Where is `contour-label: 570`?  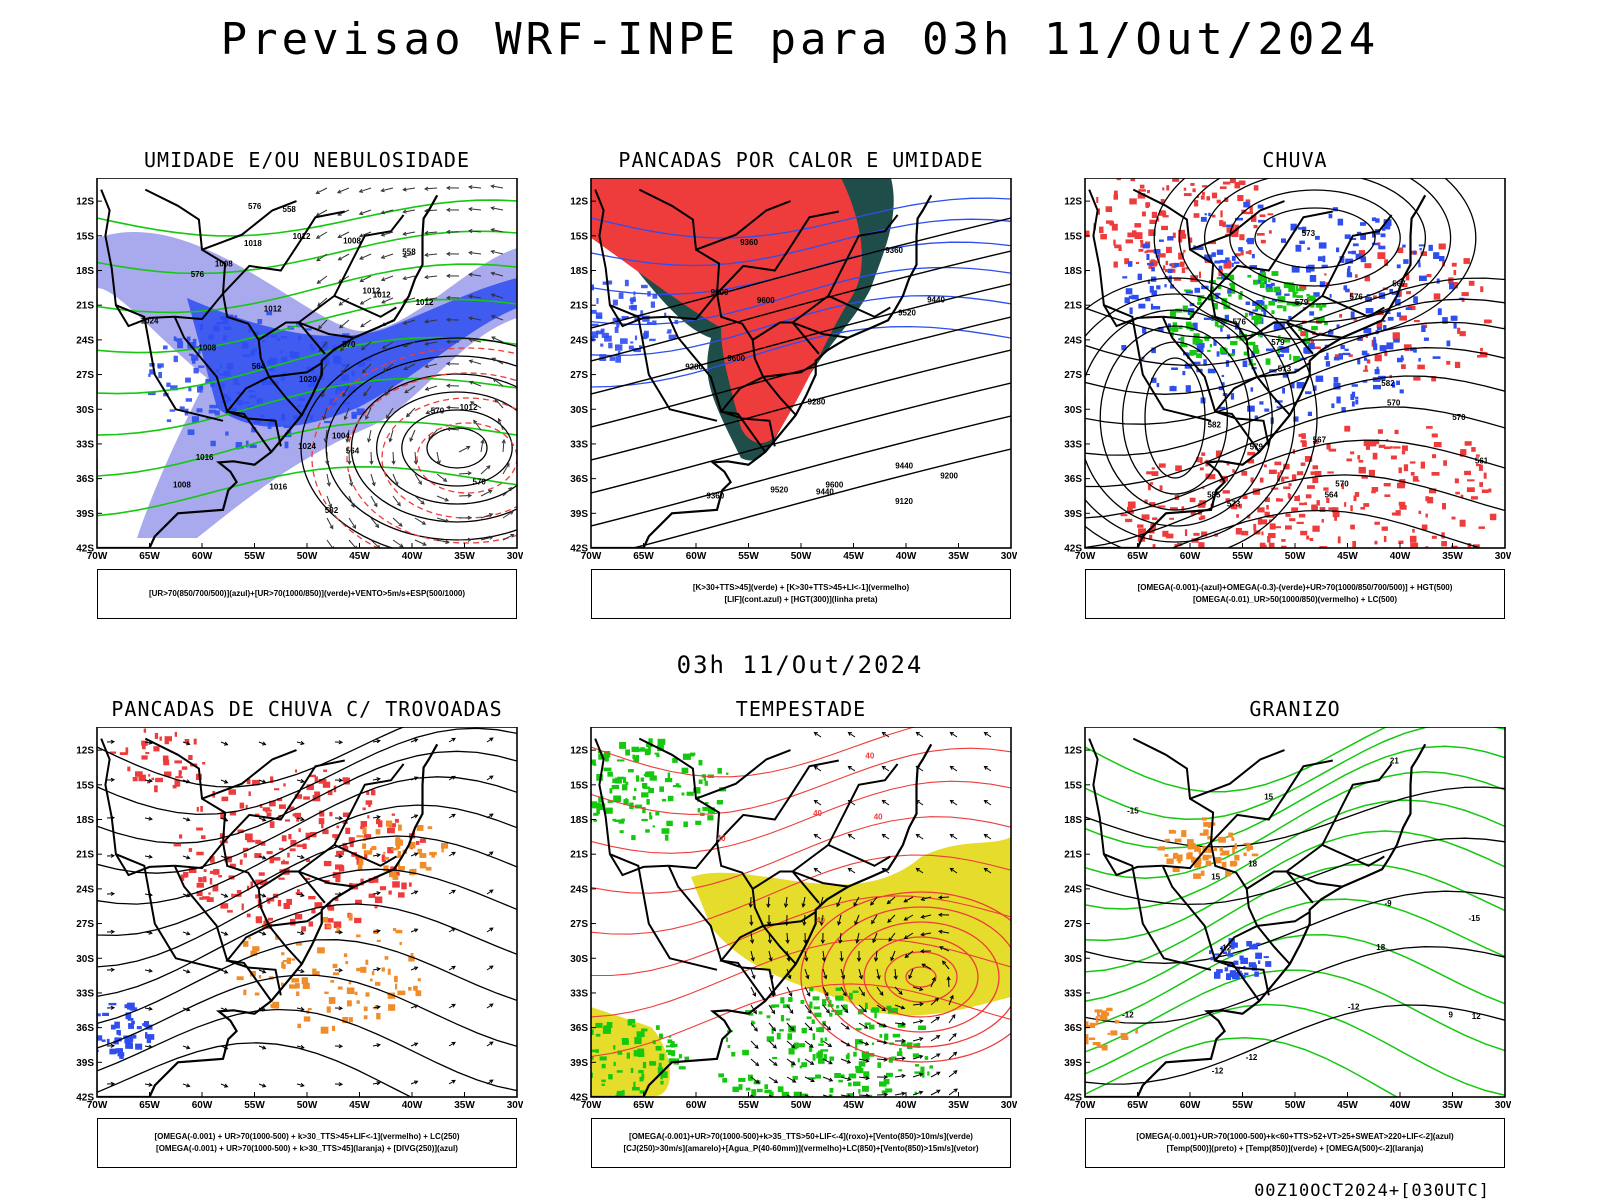
contour-label: 570 is located at coordinates (1459, 417).